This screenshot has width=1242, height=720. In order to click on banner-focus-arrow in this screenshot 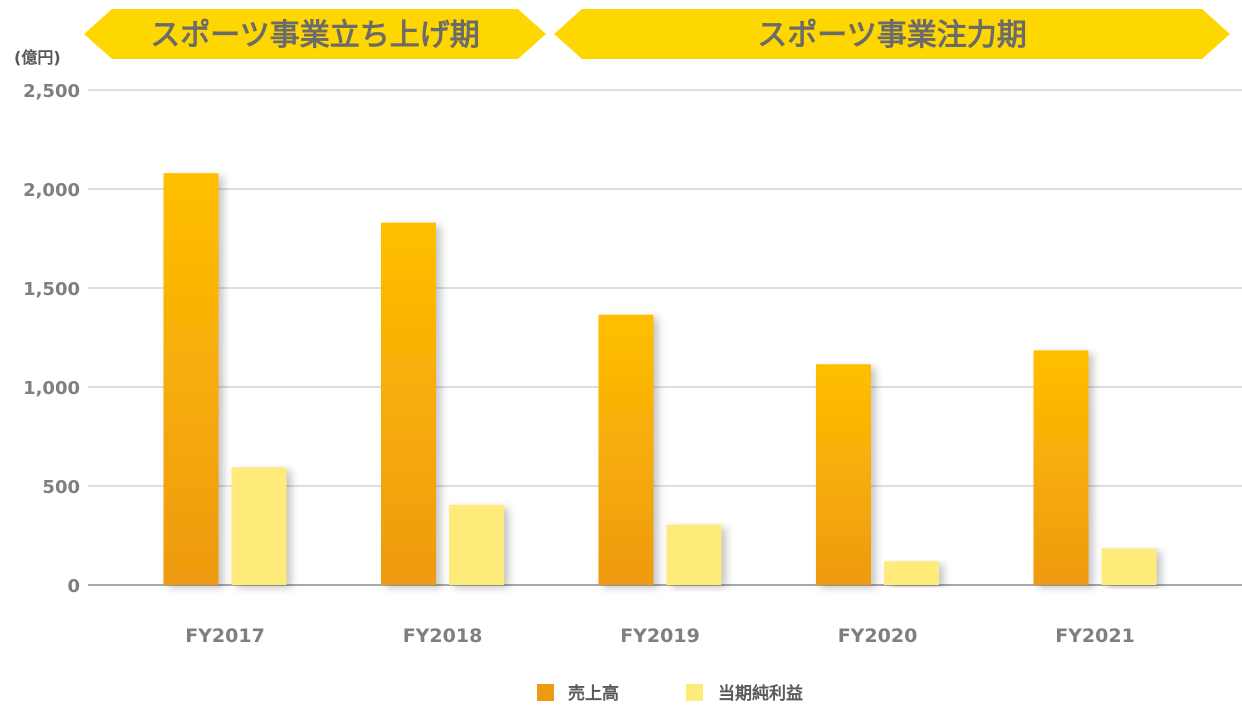, I will do `click(892, 34)`.